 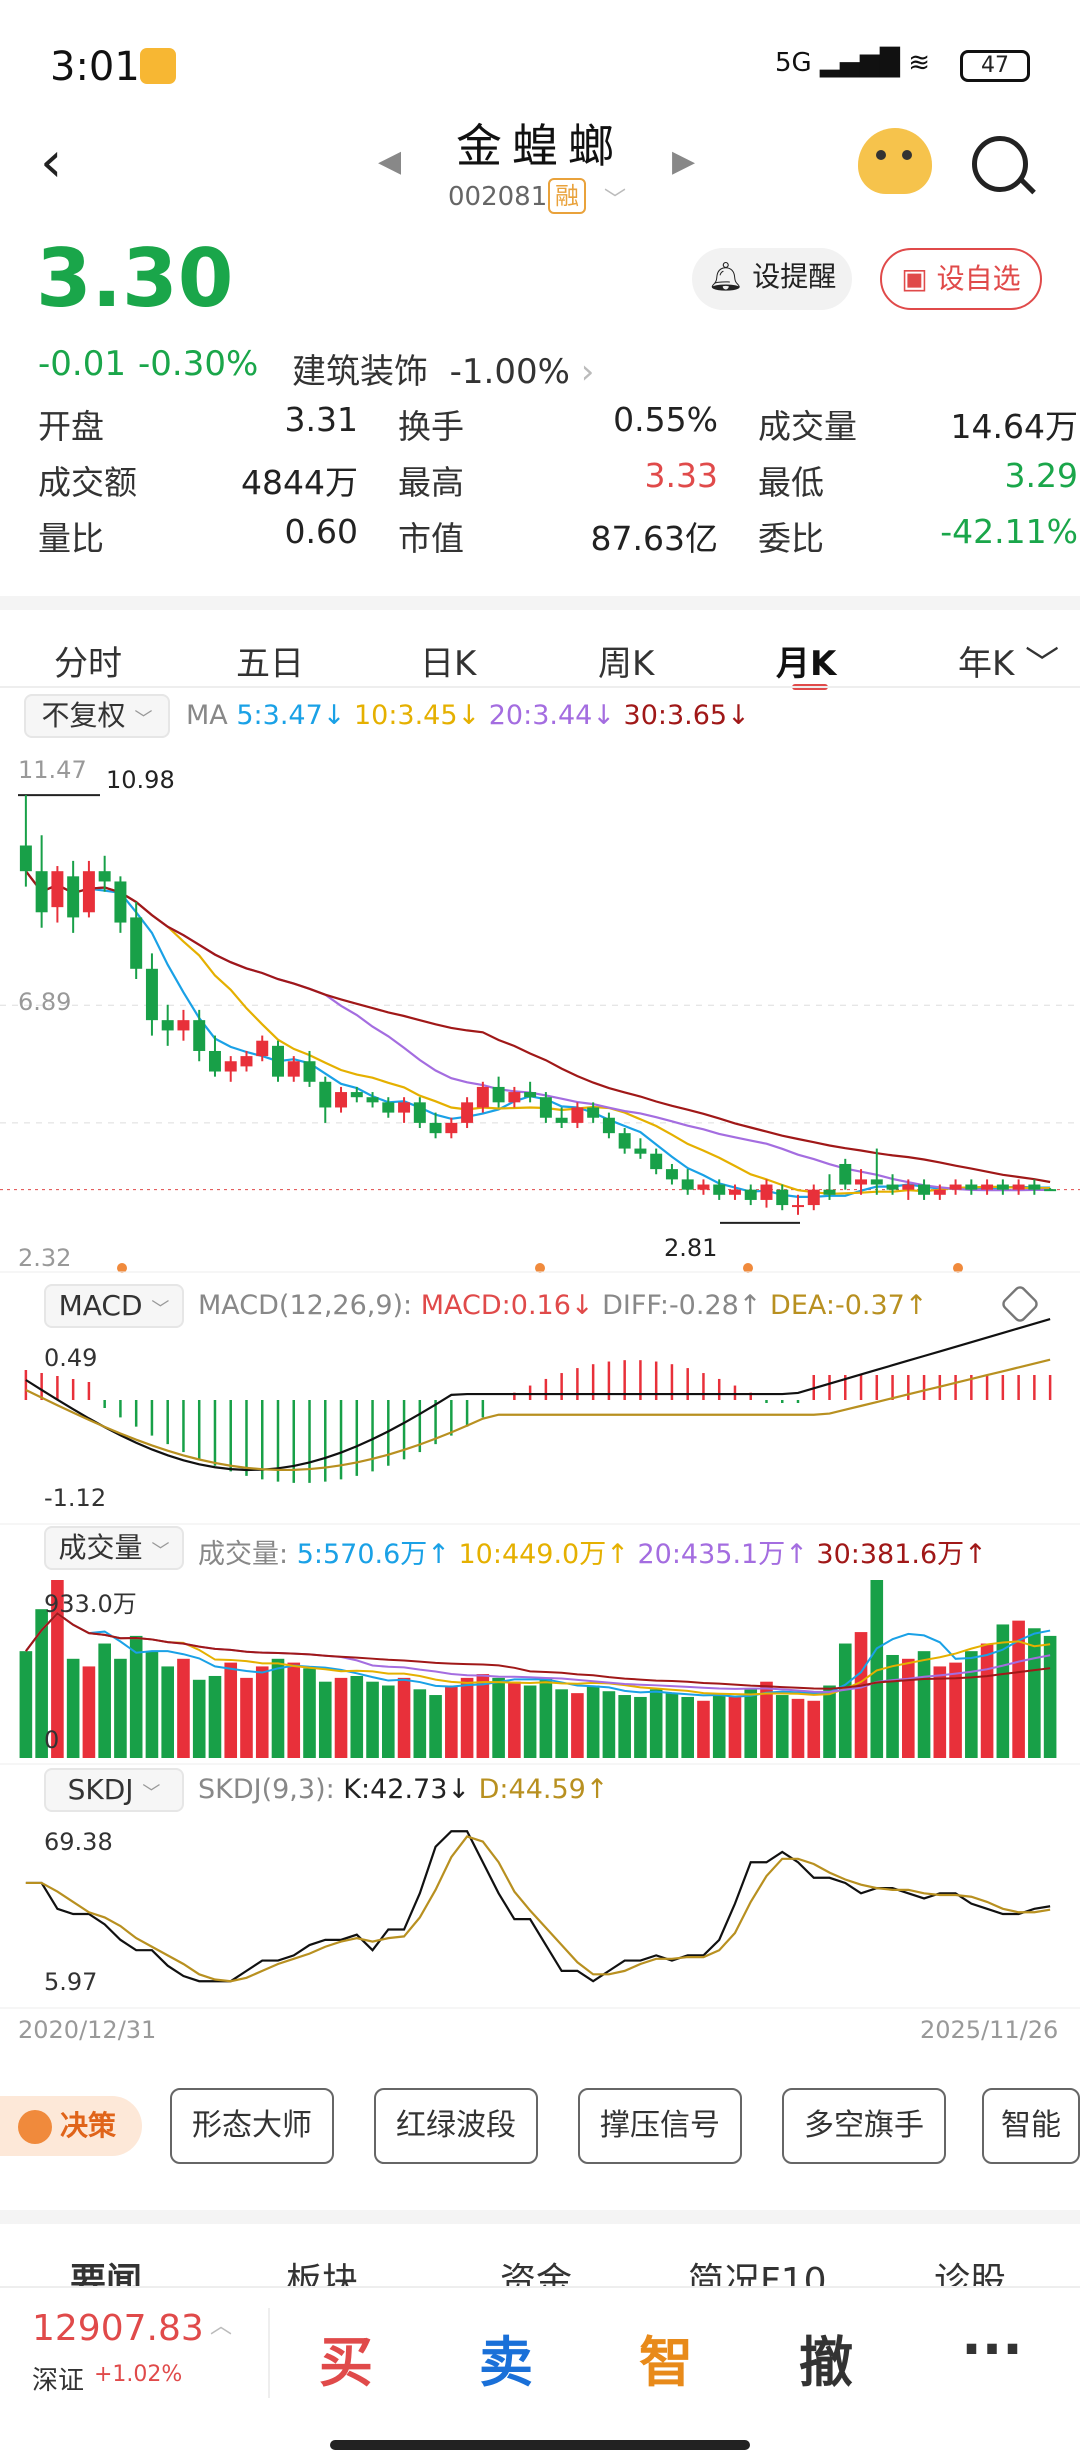 I want to click on stat-label: 成交量, so click(x=807, y=426).